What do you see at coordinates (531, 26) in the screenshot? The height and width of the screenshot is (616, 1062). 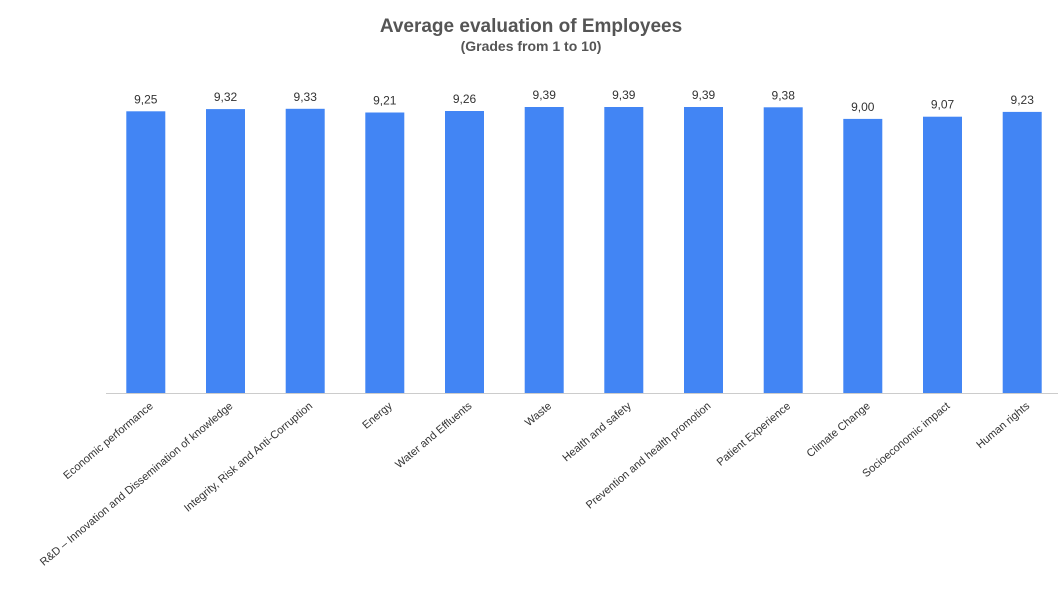 I see `chart-title: Average evaluation of Employees` at bounding box center [531, 26].